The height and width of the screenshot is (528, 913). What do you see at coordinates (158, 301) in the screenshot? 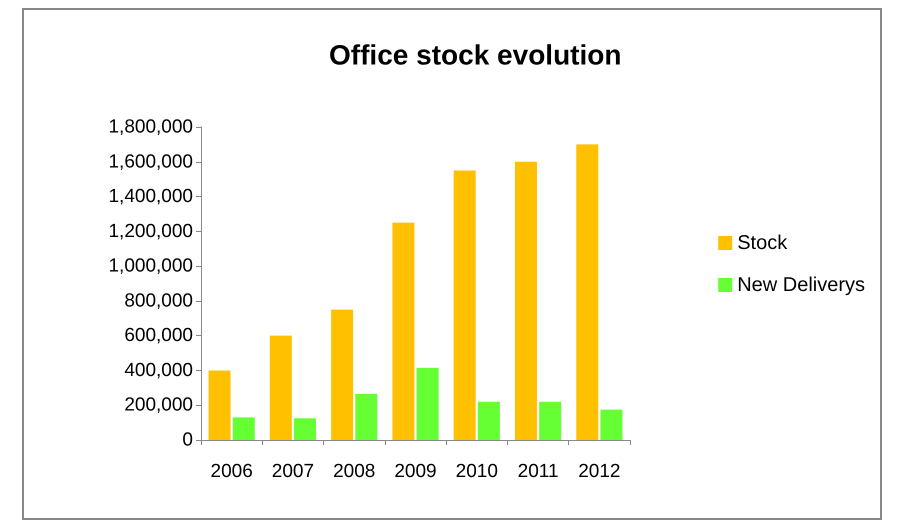
I see `y-tick-label: 800,000` at bounding box center [158, 301].